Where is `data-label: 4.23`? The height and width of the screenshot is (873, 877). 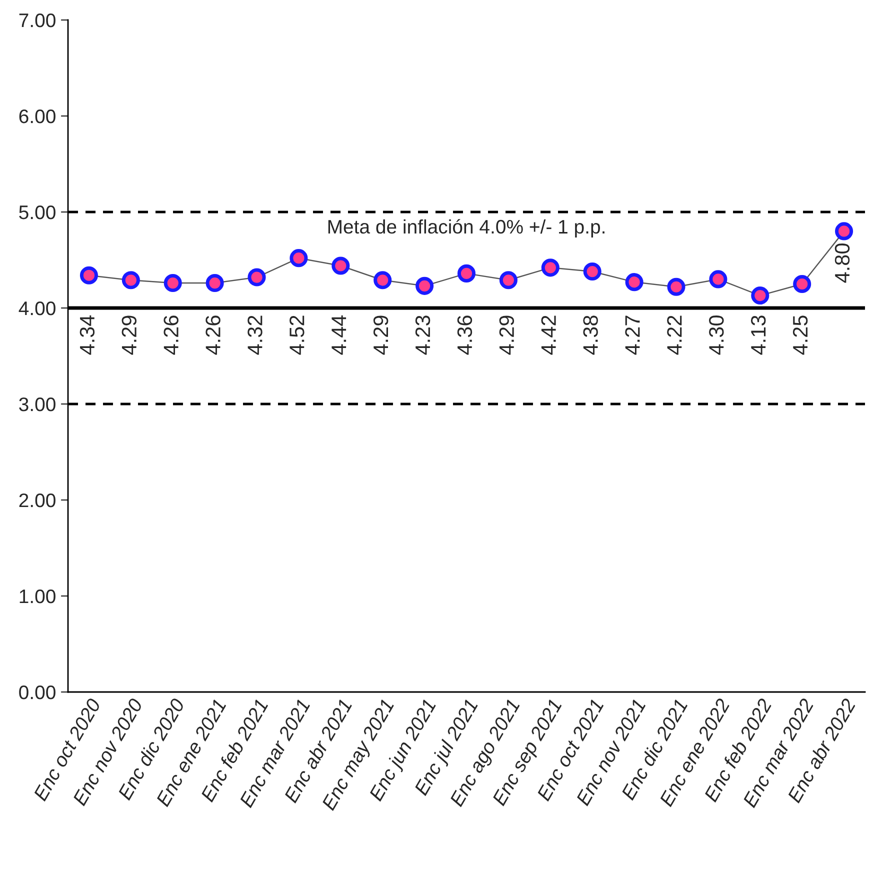
data-label: 4.23 is located at coordinates (422, 335).